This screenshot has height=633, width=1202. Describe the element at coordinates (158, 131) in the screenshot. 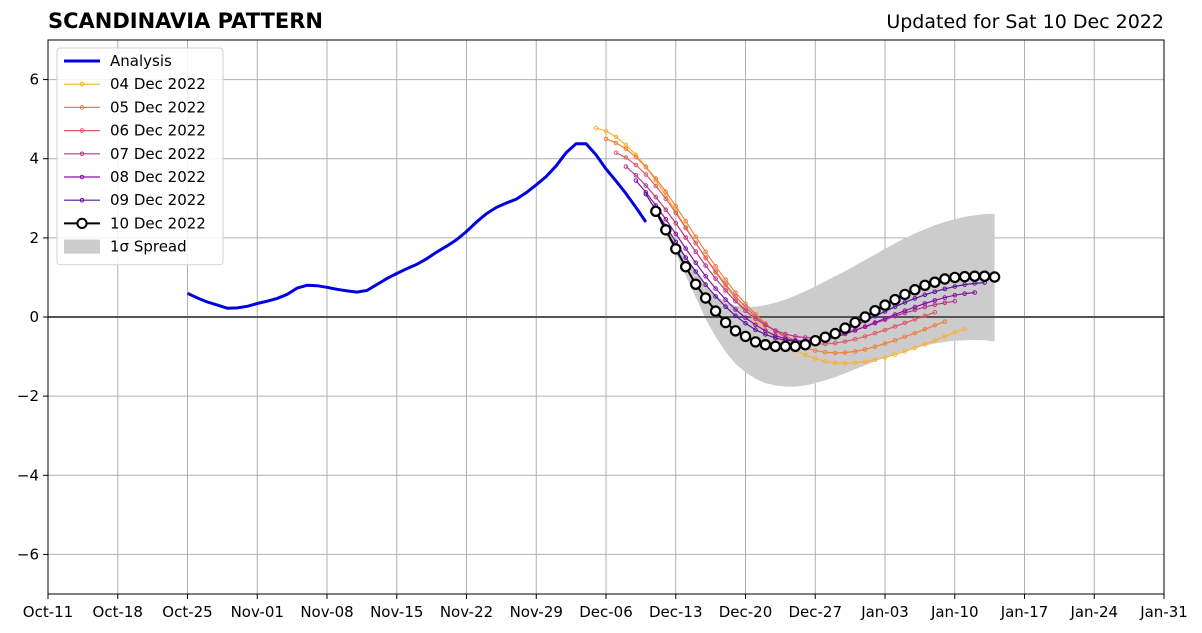

I see `legend-label: 06 Dec 2022` at that location.